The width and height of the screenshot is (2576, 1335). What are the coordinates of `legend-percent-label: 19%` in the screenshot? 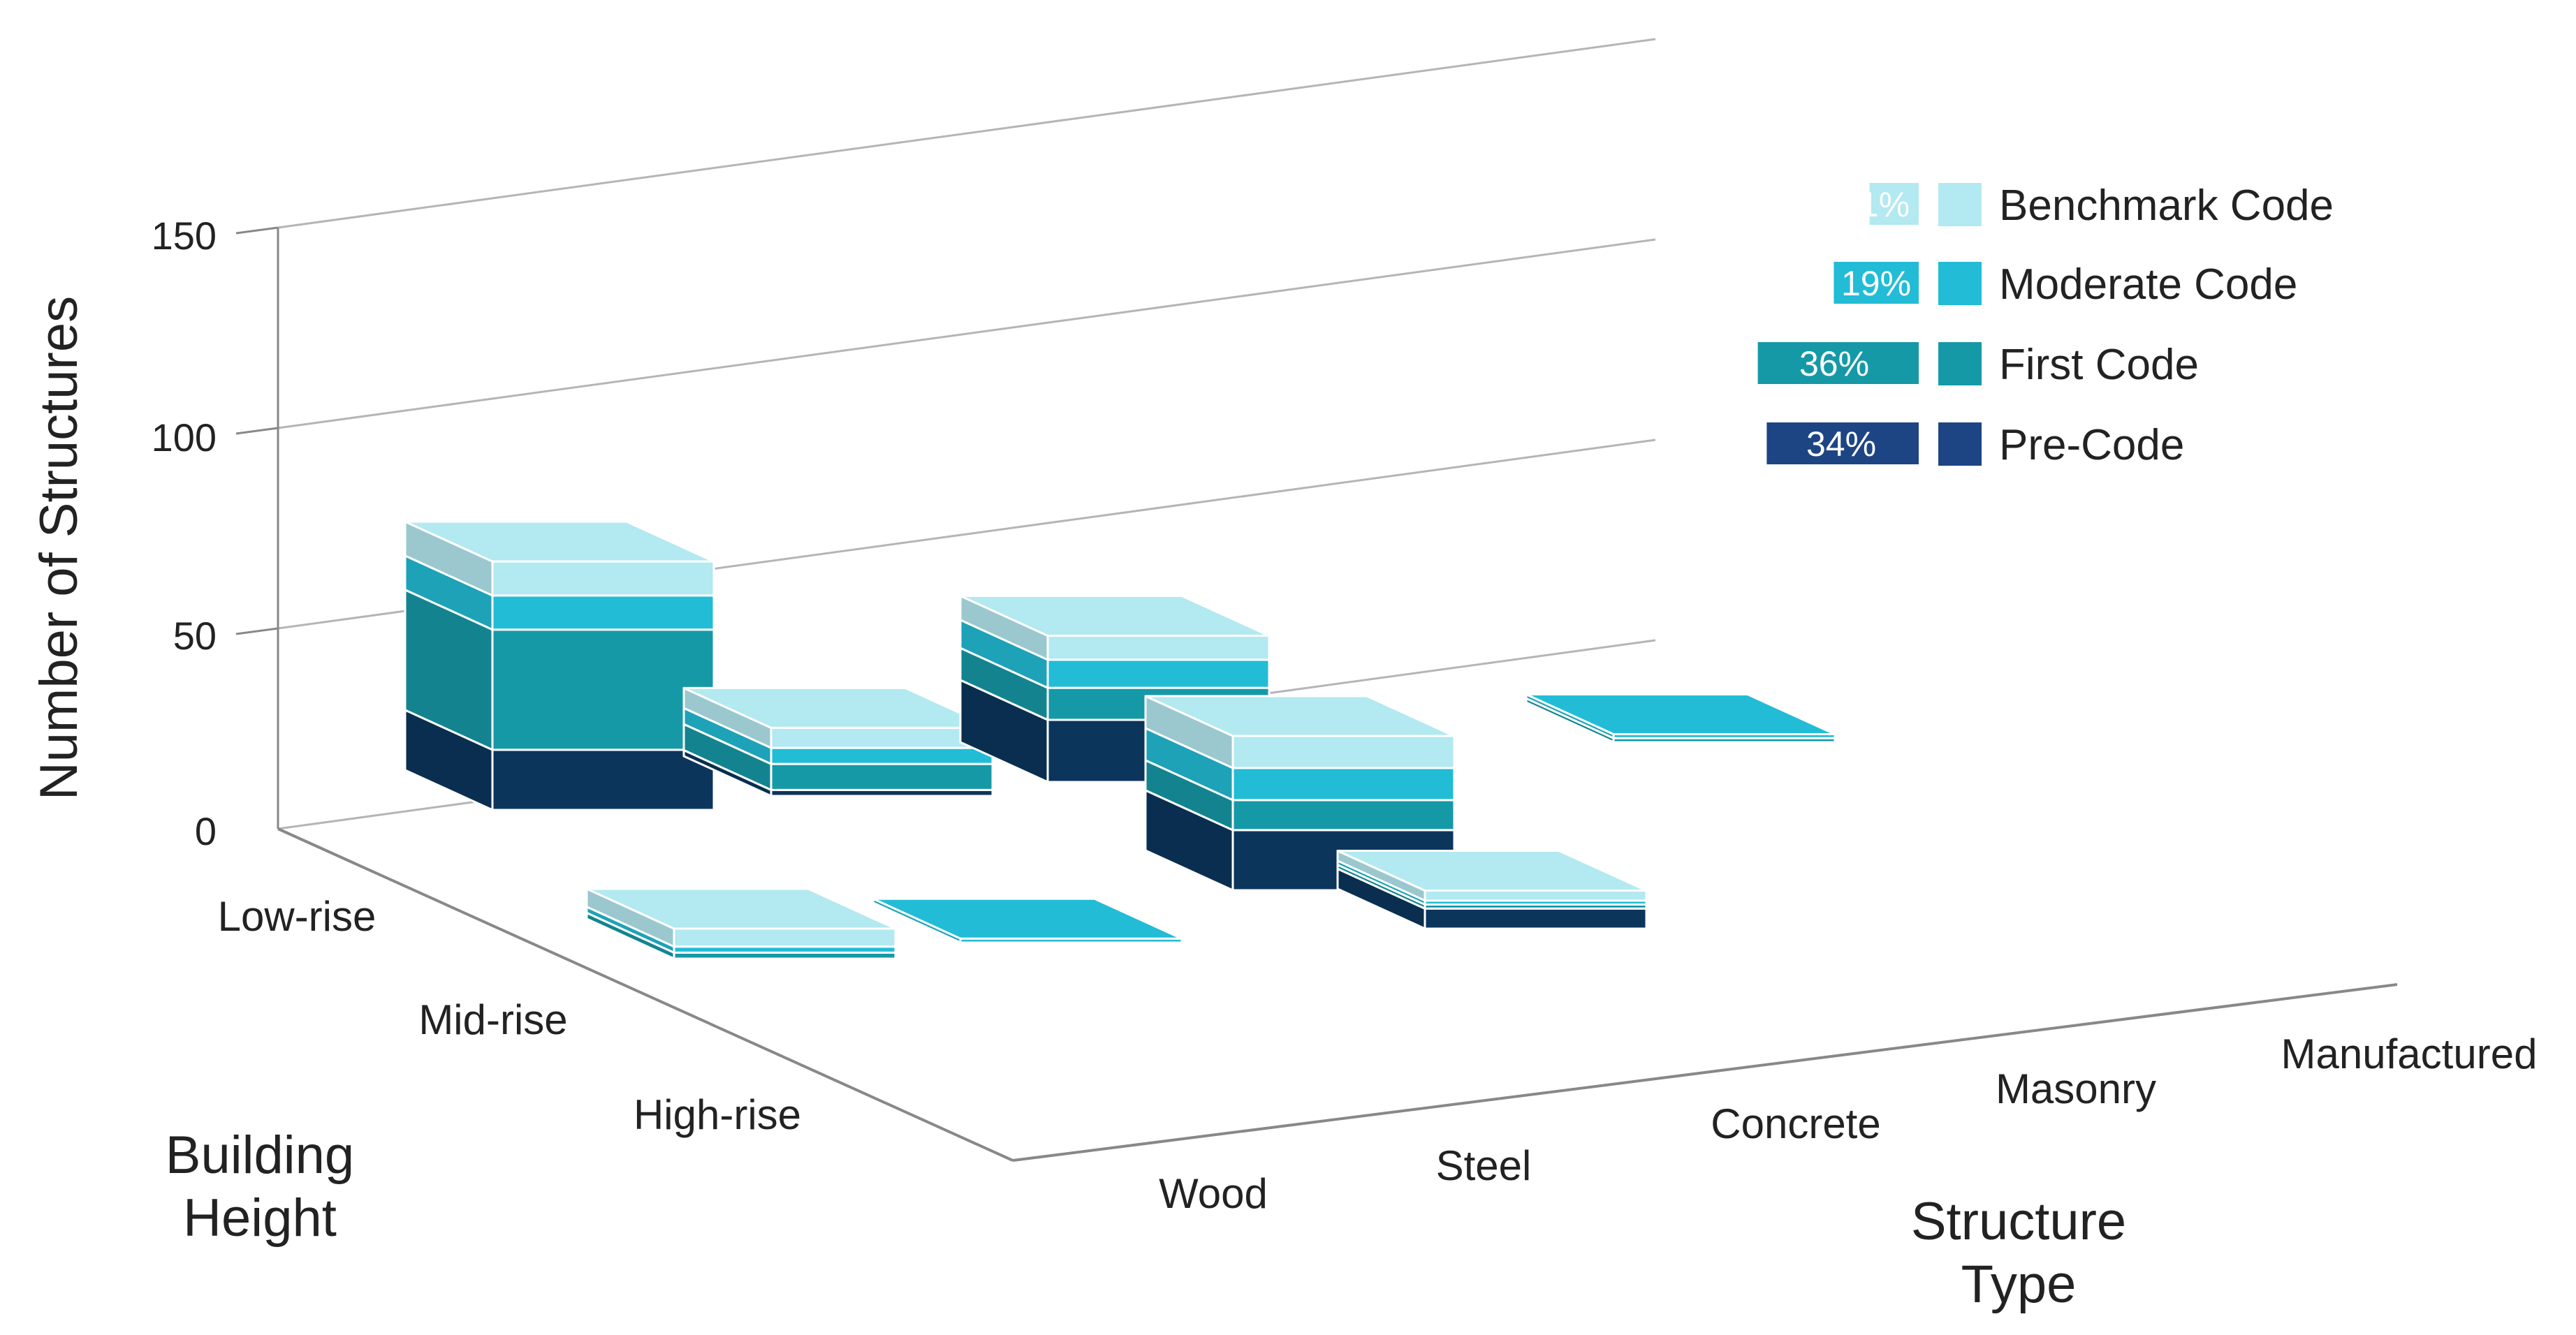 It's located at (1876, 283).